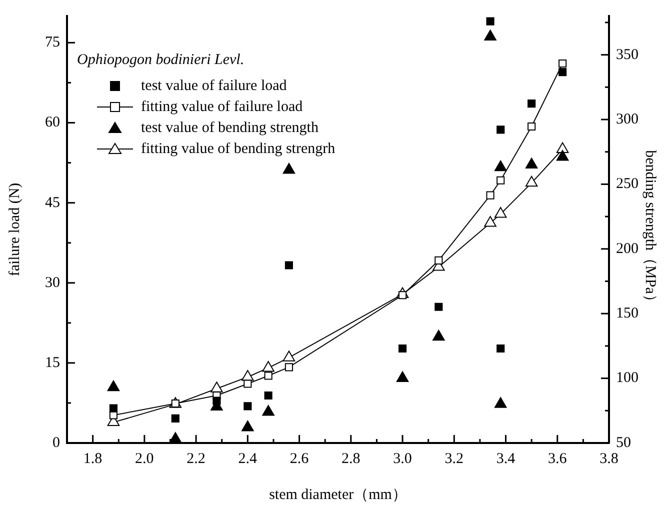 The height and width of the screenshot is (506, 665). Describe the element at coordinates (92, 458) in the screenshot. I see `x-tick-label: 1.8` at that location.